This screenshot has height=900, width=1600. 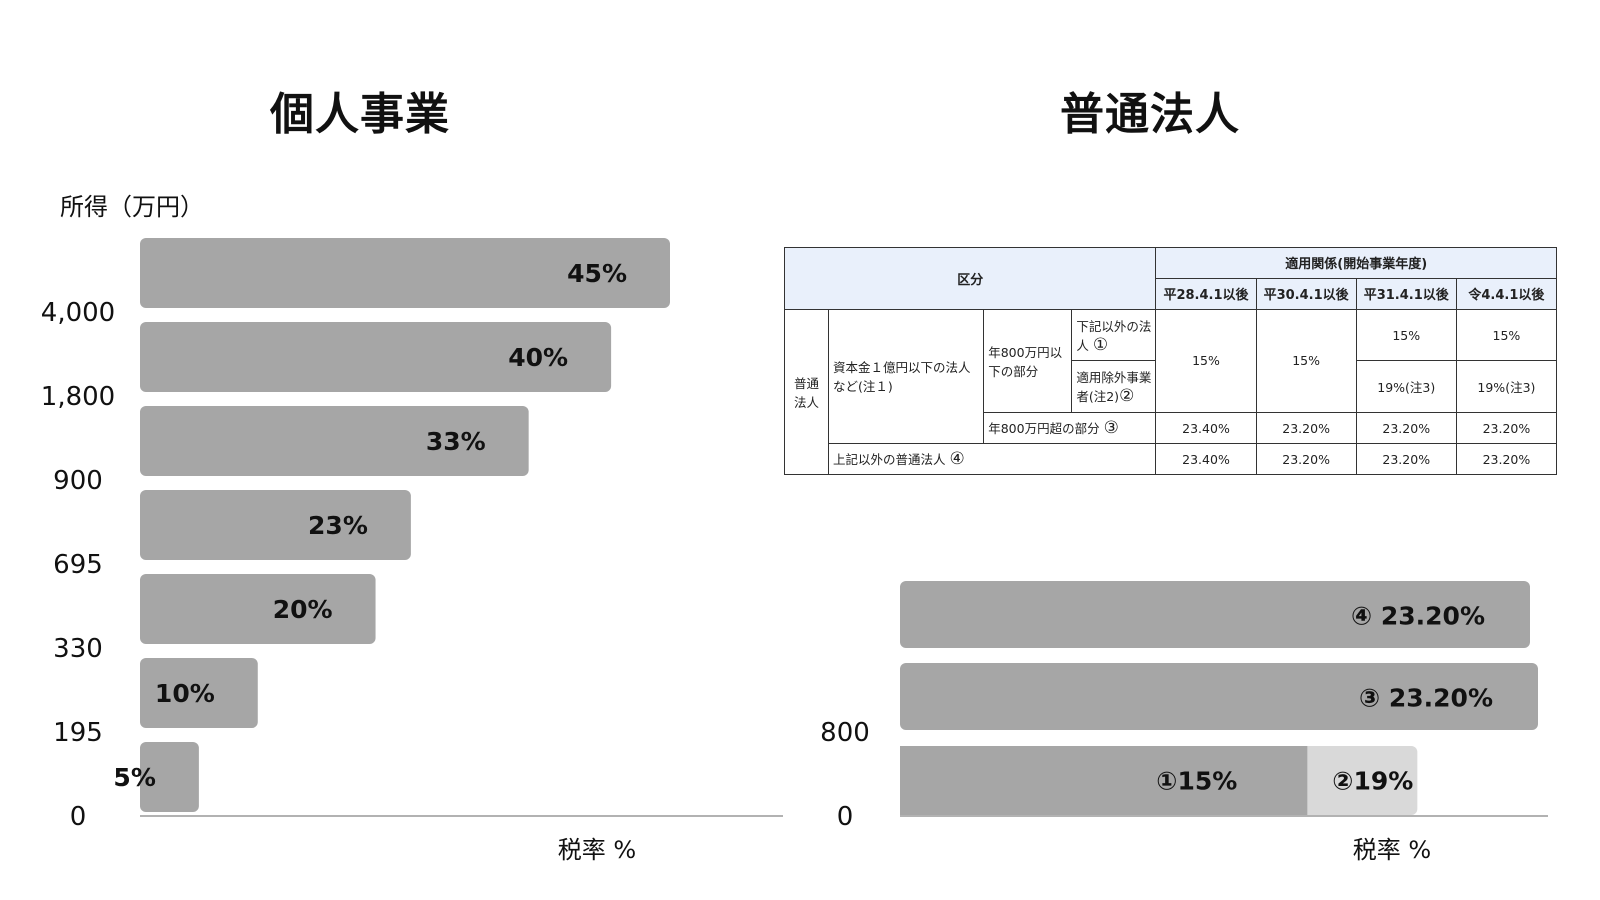 I want to click on bar-label: 20%, so click(x=303, y=609).